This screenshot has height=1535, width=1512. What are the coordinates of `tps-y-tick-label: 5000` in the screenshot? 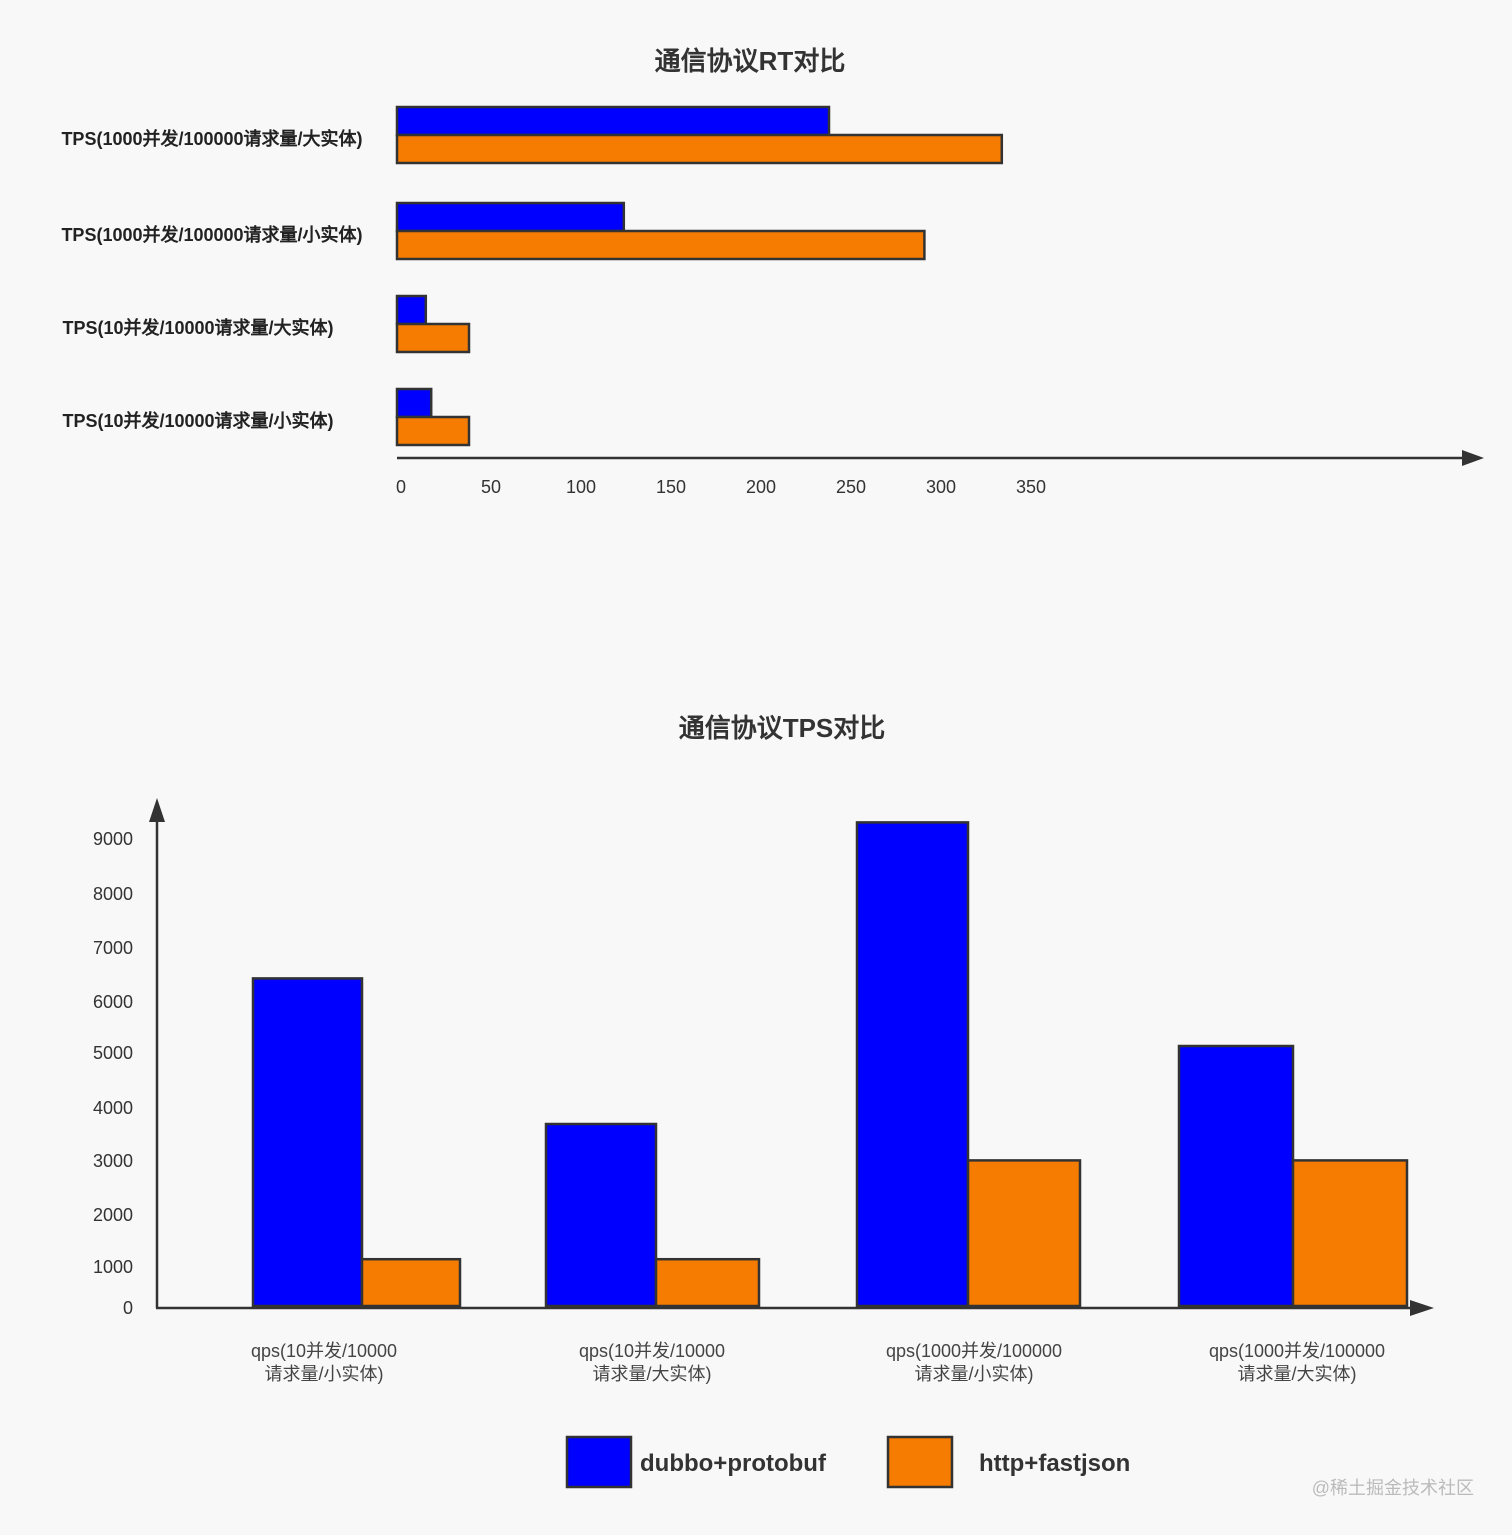 It's located at (113, 1053).